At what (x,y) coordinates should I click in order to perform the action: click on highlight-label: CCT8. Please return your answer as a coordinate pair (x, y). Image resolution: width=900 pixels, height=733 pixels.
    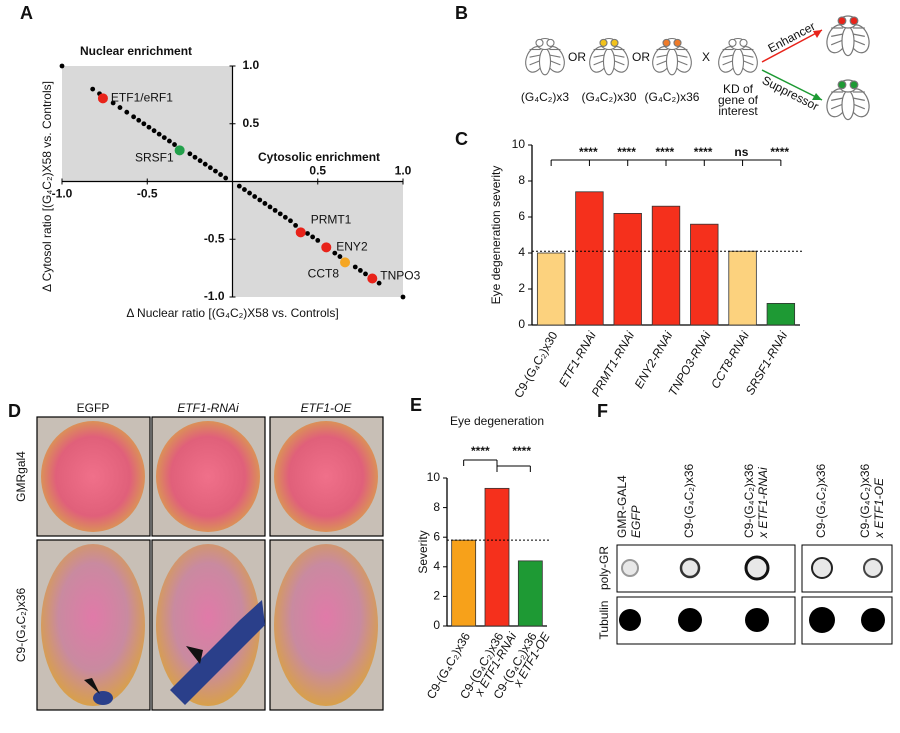
    Looking at the image, I should click on (324, 274).